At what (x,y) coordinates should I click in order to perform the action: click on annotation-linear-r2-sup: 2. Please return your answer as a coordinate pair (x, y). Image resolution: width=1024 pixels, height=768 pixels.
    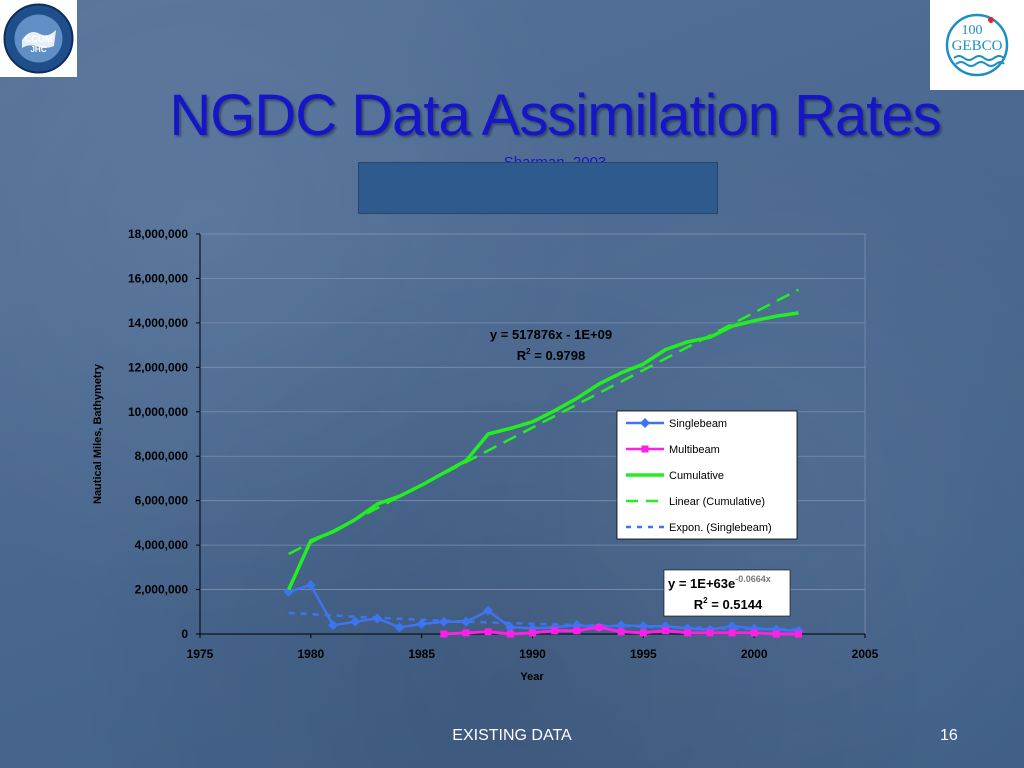
    Looking at the image, I should click on (528, 351).